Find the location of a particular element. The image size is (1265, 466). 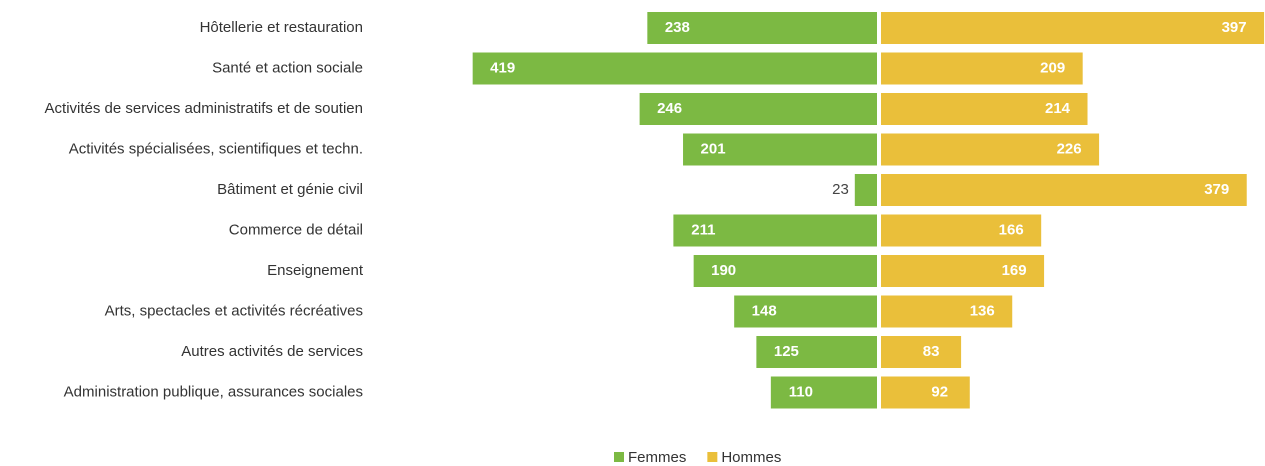

legend-label: Hommes is located at coordinates (751, 457).